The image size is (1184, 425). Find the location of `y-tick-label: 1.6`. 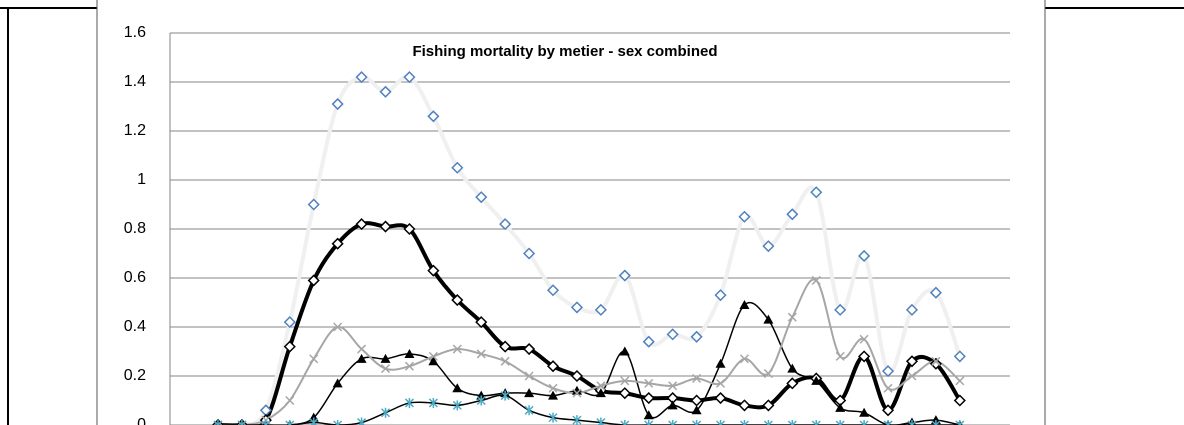

y-tick-label: 1.6 is located at coordinates (135, 32).